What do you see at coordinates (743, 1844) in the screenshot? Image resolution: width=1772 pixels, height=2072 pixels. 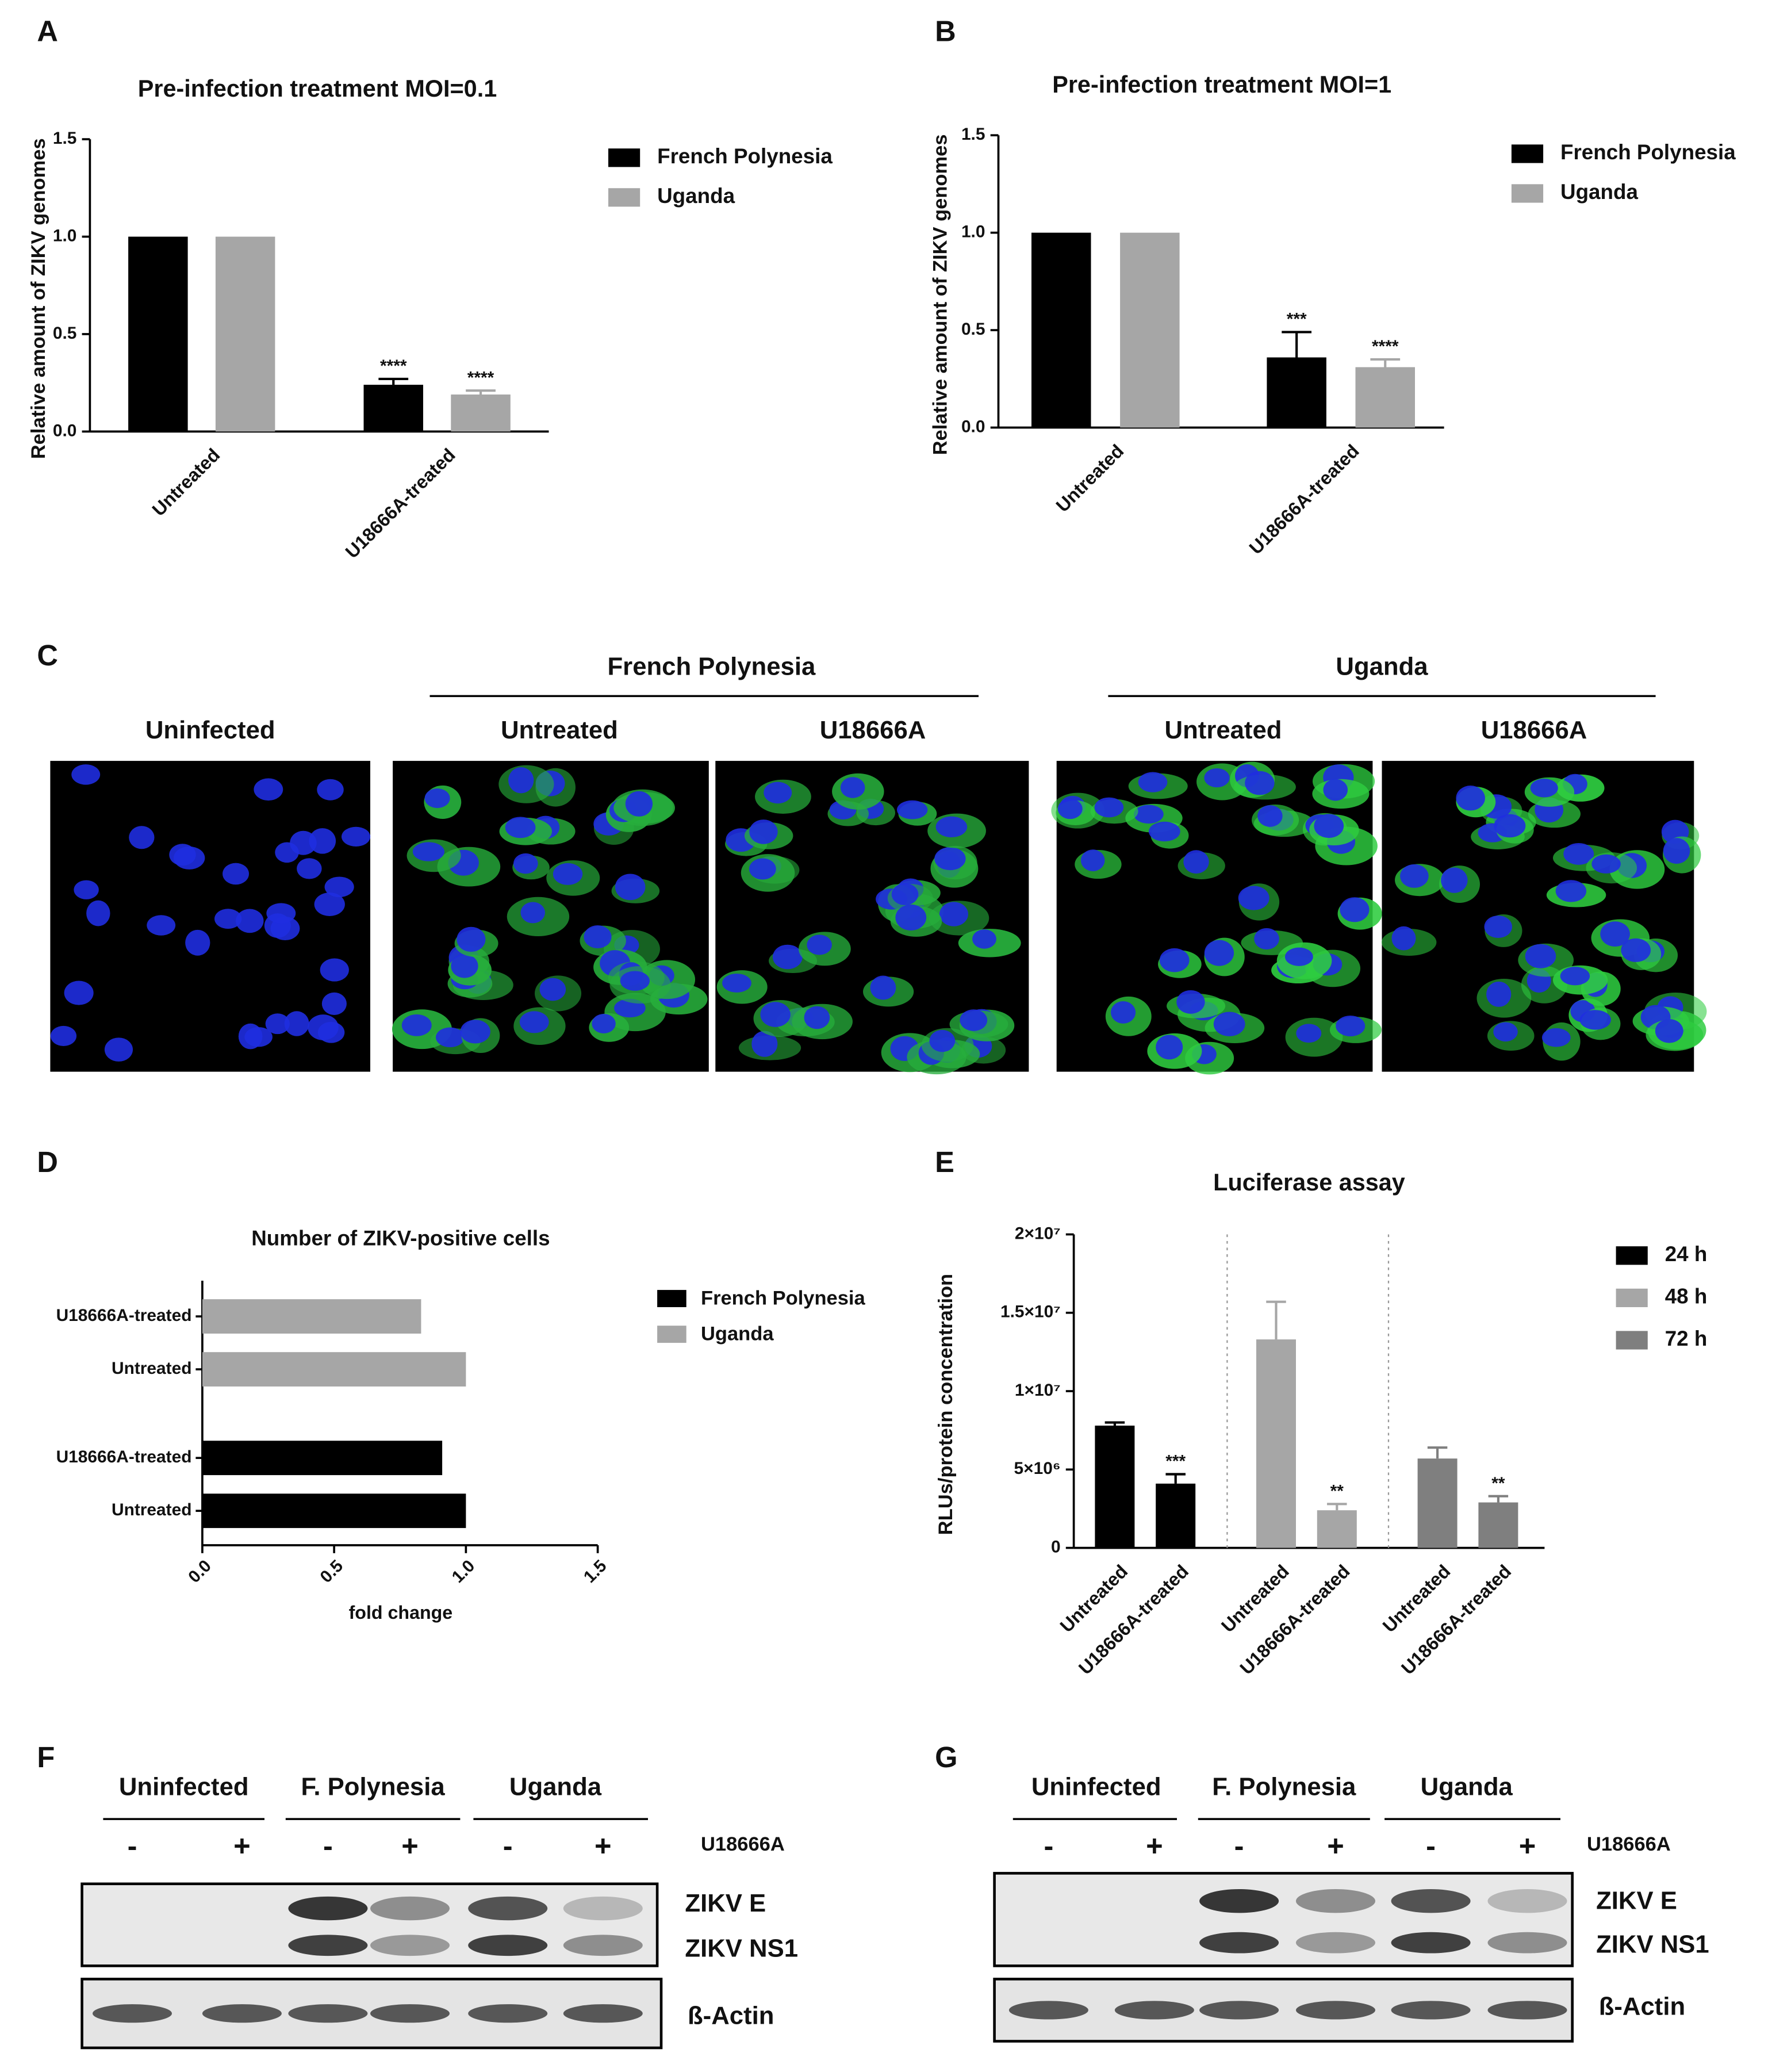 I see `treatment-label: U18666A` at bounding box center [743, 1844].